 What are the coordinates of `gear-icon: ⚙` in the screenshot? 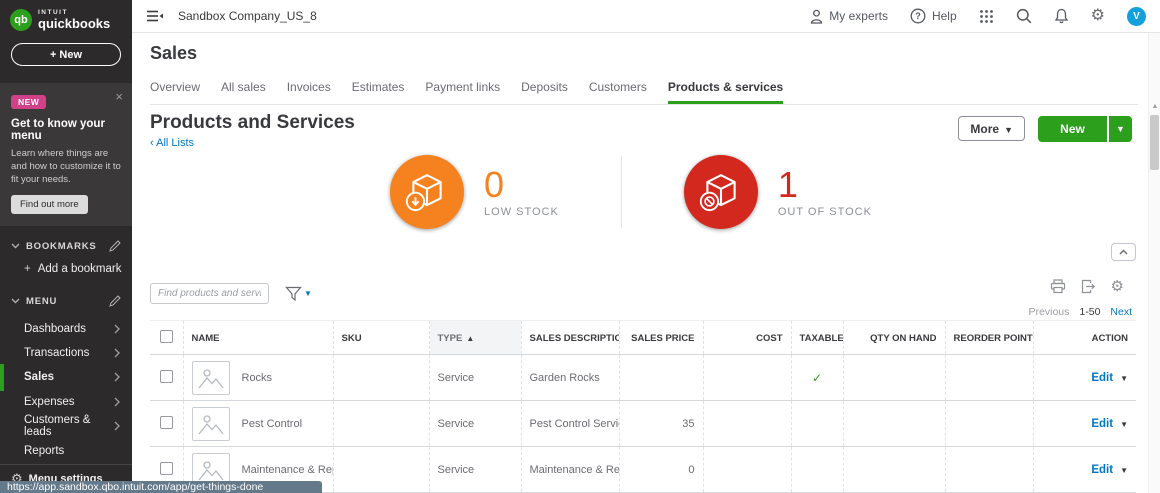 It's located at (17, 478).